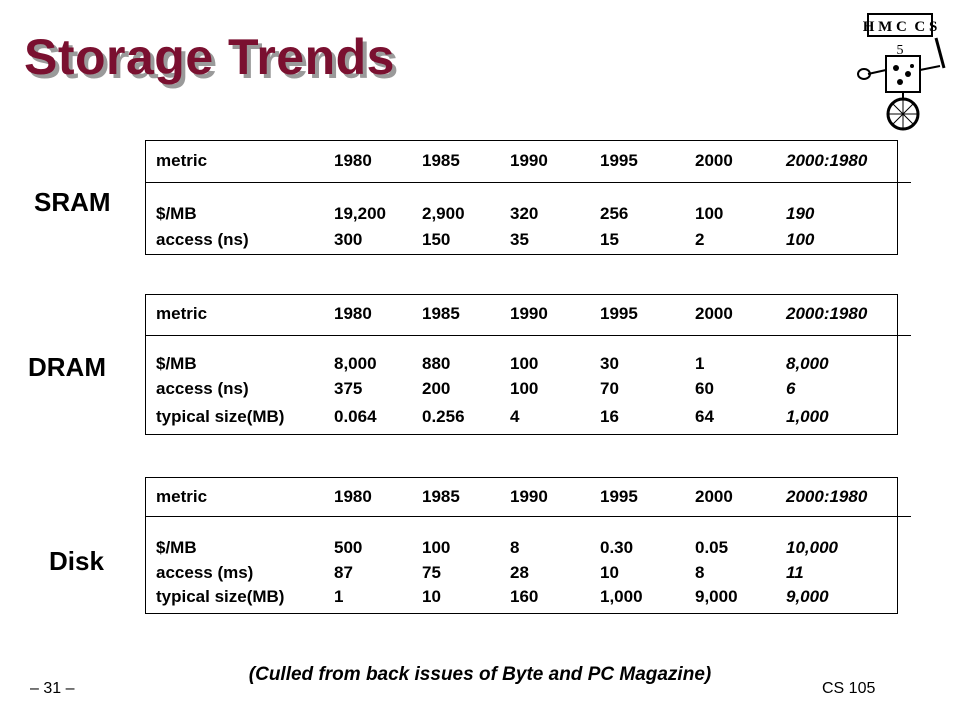  What do you see at coordinates (348, 239) in the screenshot?
I see `table-cell: 300` at bounding box center [348, 239].